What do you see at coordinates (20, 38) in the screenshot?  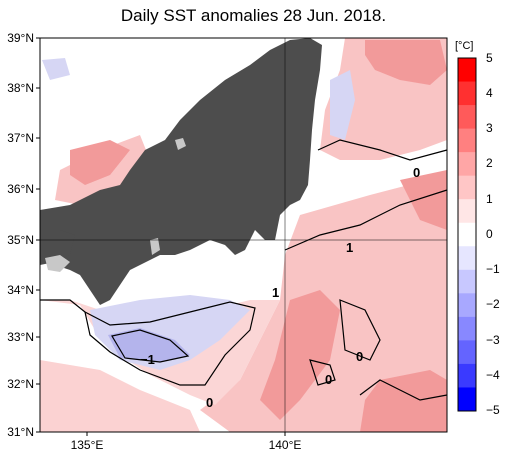 I see `lat-label: 39°N` at bounding box center [20, 38].